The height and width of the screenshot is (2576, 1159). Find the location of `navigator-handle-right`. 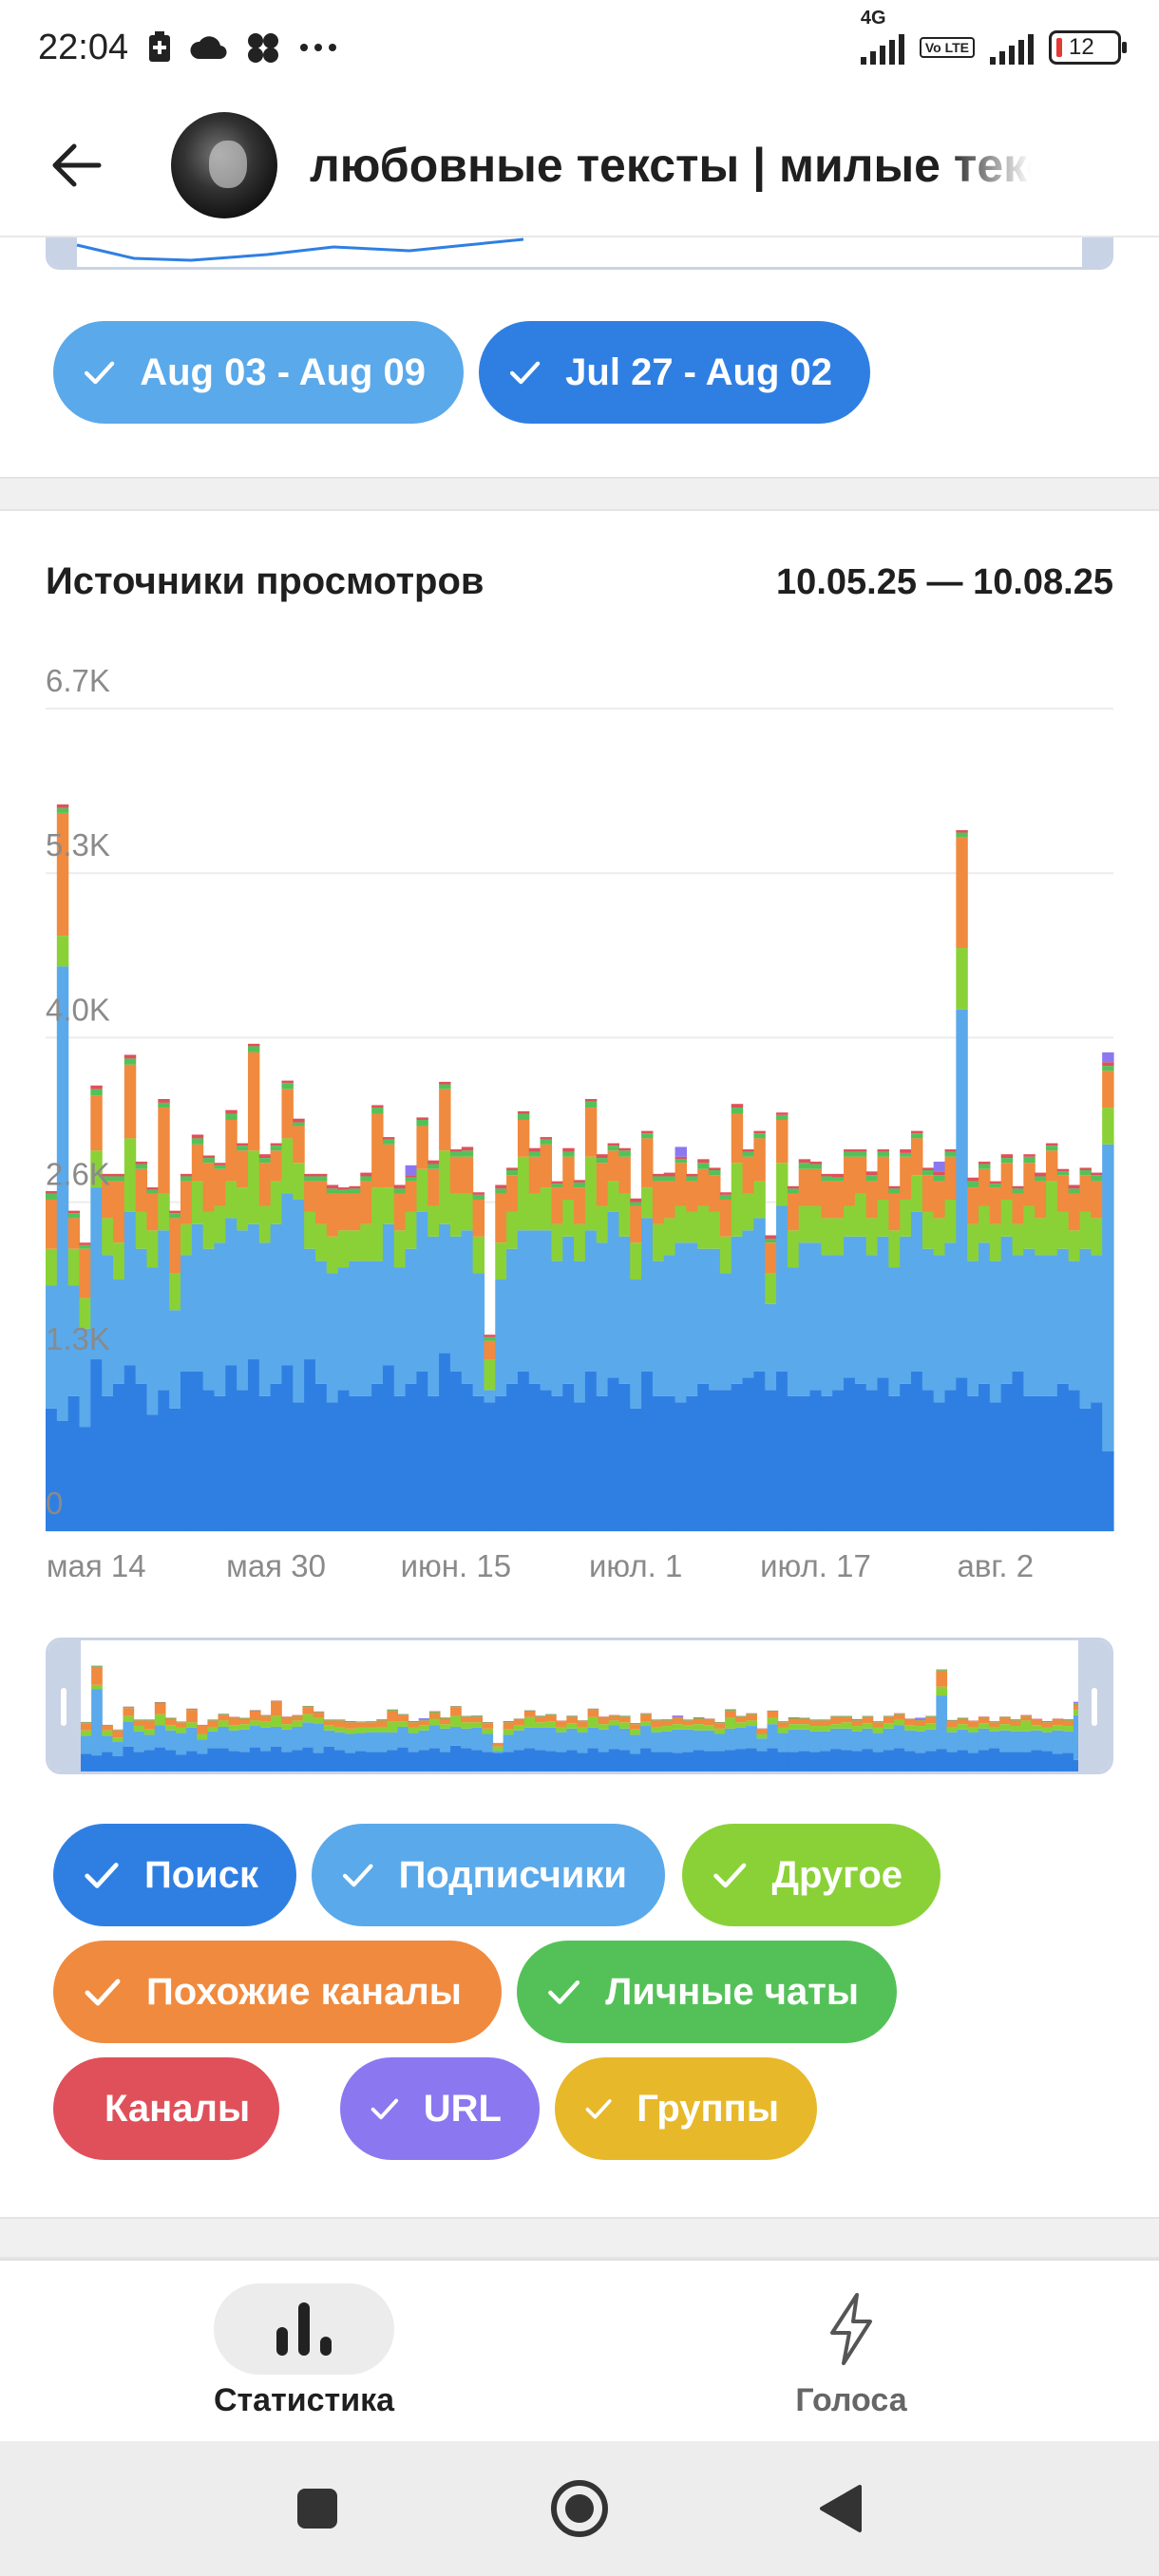

navigator-handle-right is located at coordinates (1094, 1705).